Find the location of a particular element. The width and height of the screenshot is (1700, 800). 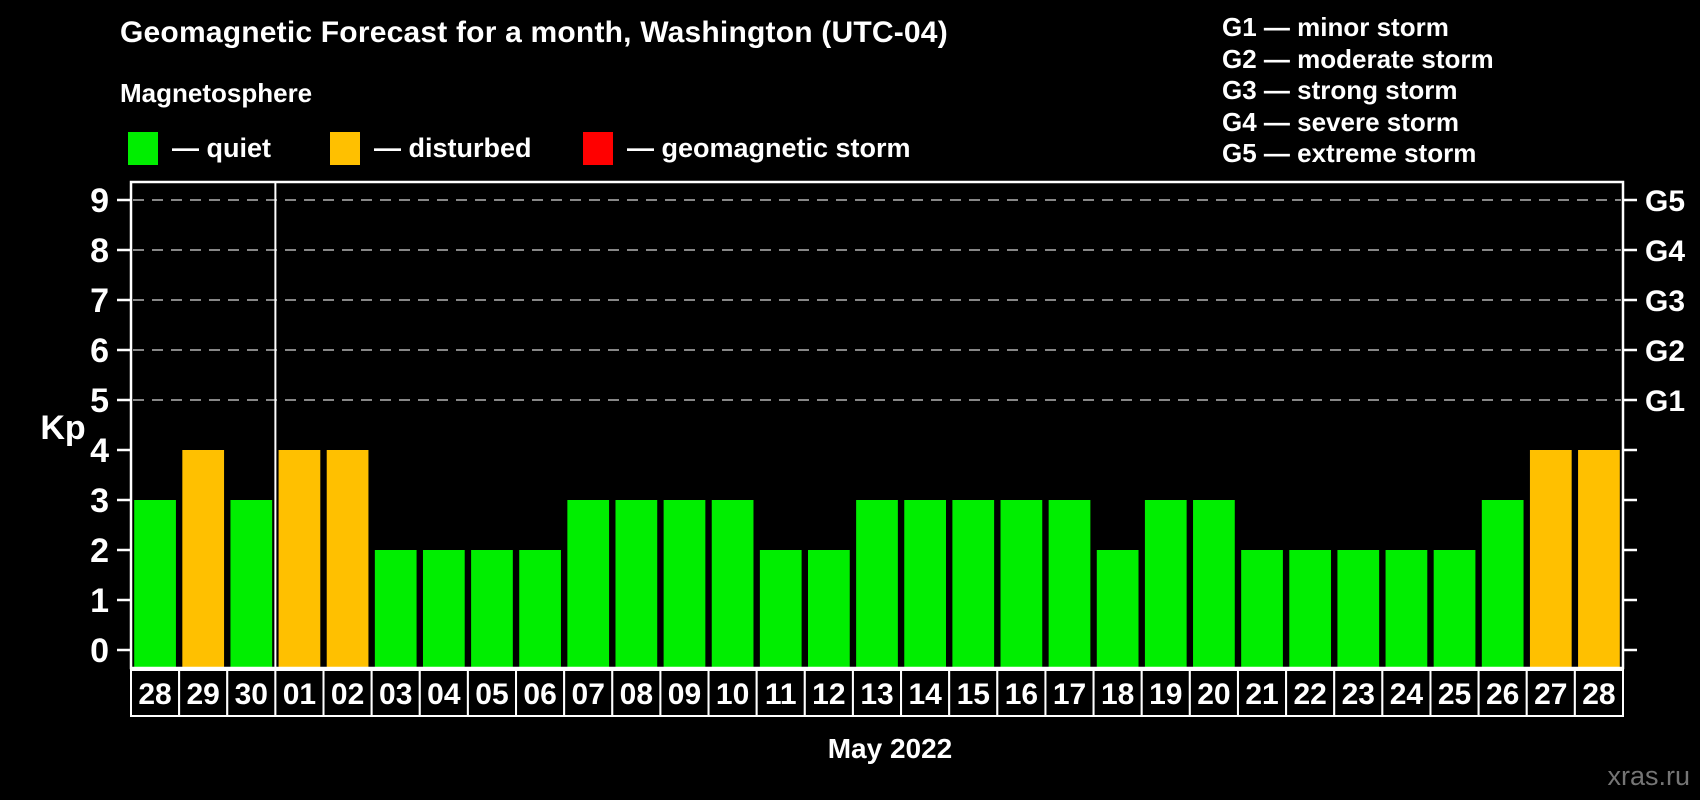

y-tick-label: 5 is located at coordinates (99, 401).